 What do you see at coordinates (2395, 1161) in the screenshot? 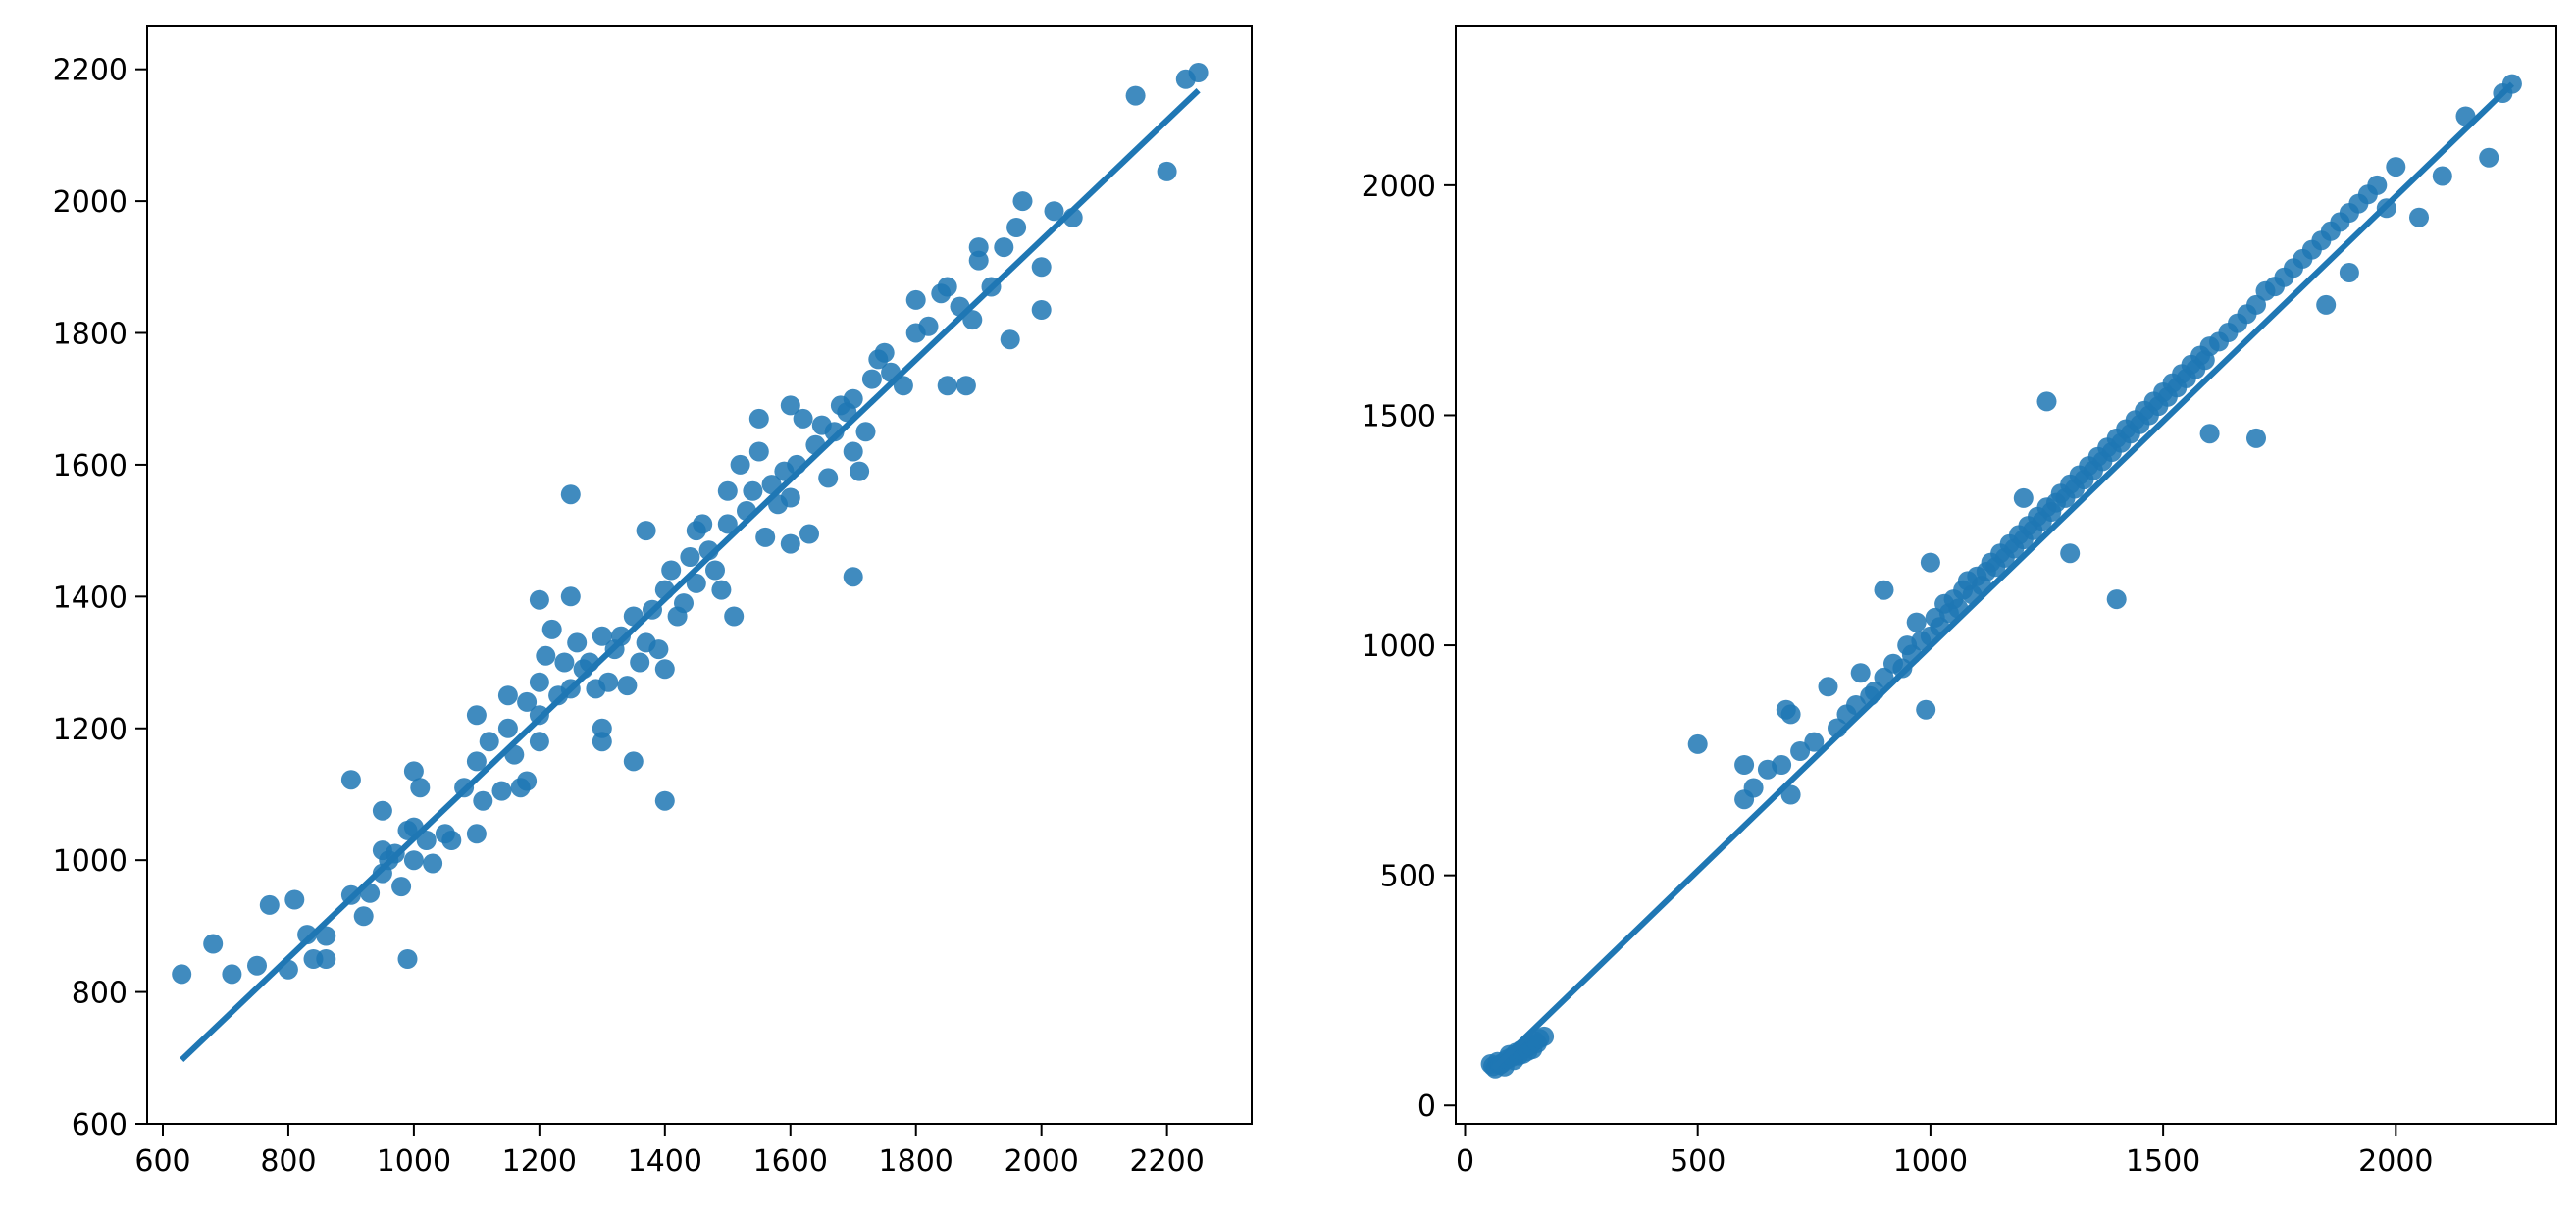
I see `x-tick-label: 2000` at bounding box center [2395, 1161].